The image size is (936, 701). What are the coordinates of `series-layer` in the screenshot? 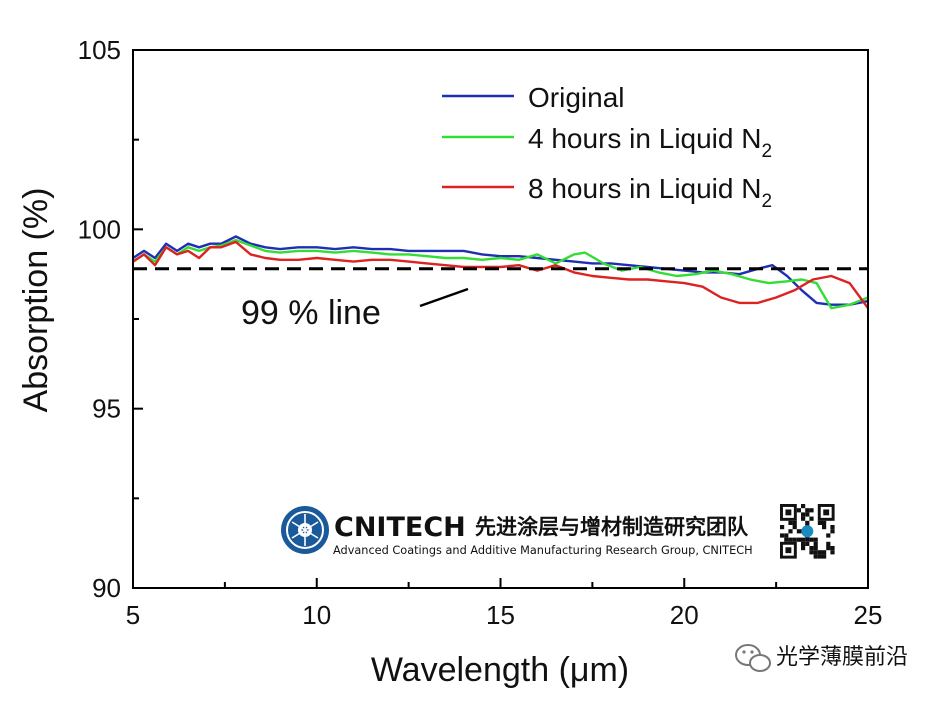 It's located at (500, 272).